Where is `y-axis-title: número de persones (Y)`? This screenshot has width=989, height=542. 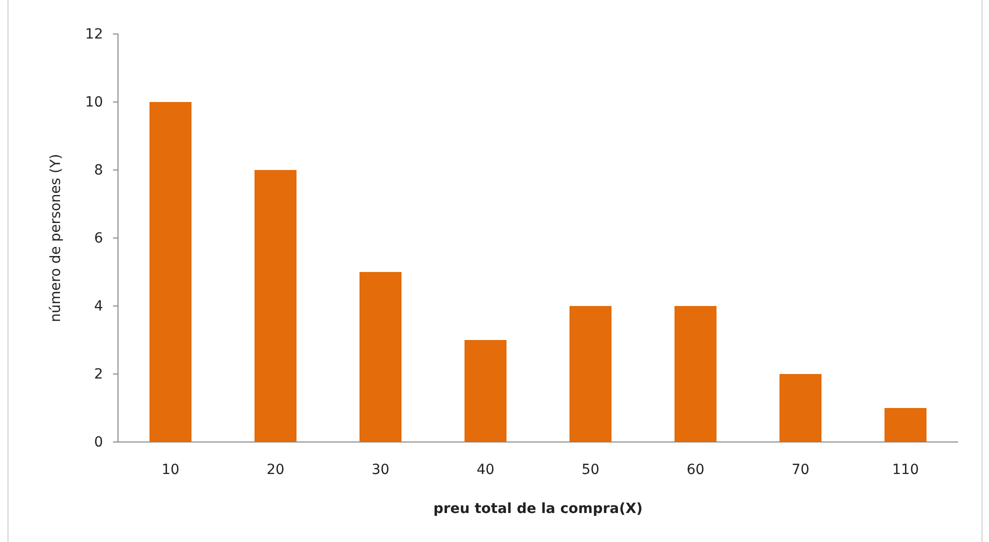 y-axis-title: número de persones (Y) is located at coordinates (56, 238).